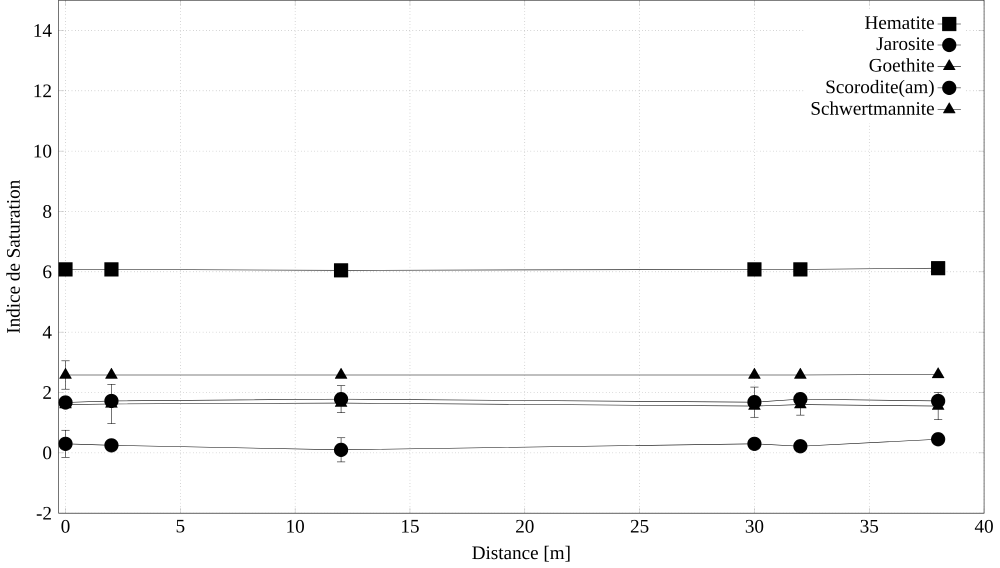 The image size is (1000, 568). Describe the element at coordinates (873, 108) in the screenshot. I see `legend-label: Schwertmannite` at that location.